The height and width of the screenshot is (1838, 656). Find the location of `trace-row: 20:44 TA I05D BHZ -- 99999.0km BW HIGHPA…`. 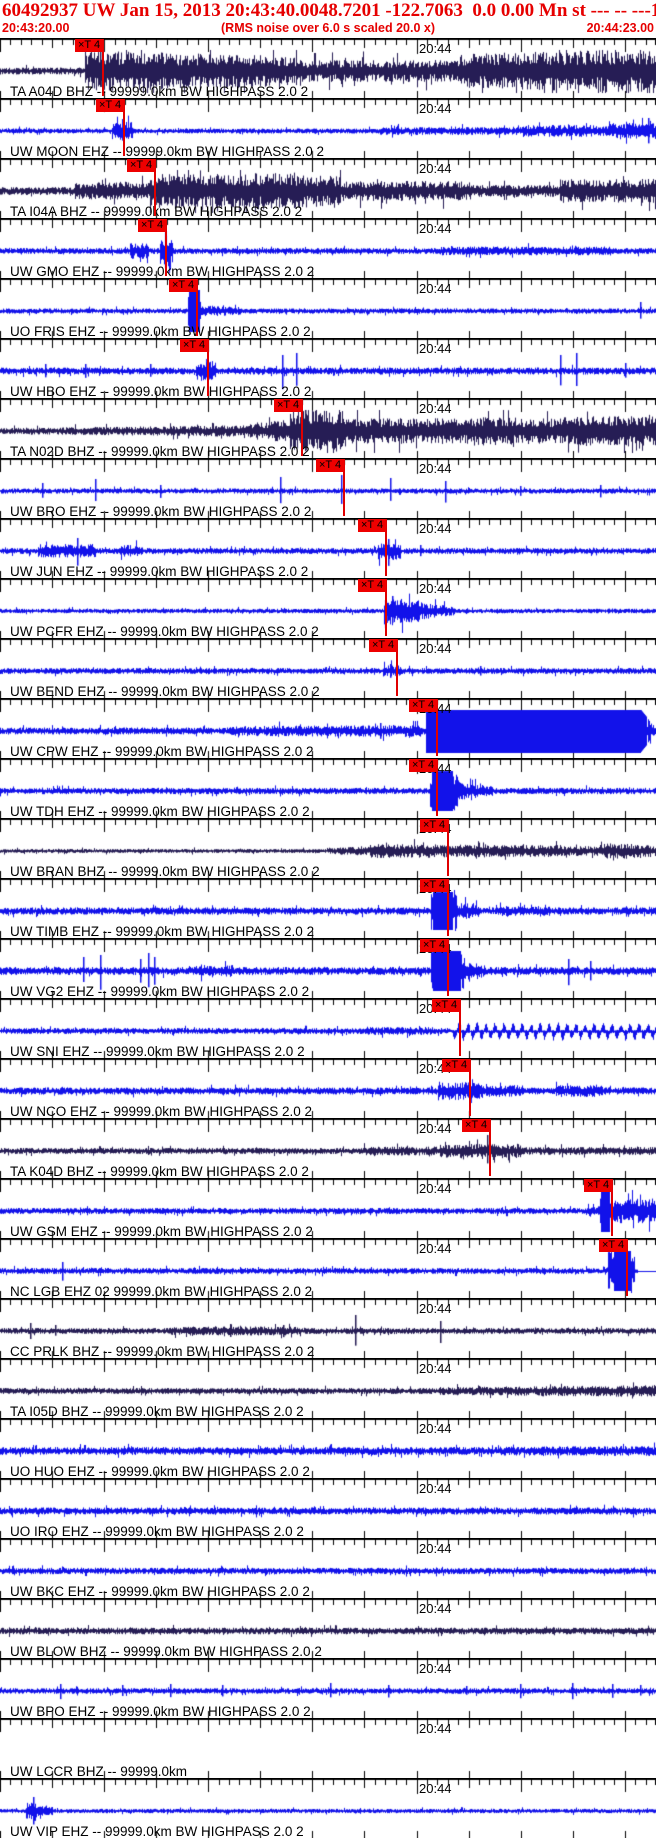

trace-row: 20:44 TA I05D BHZ -- 99999.0km BW HIGHPA… is located at coordinates (328, 1388).